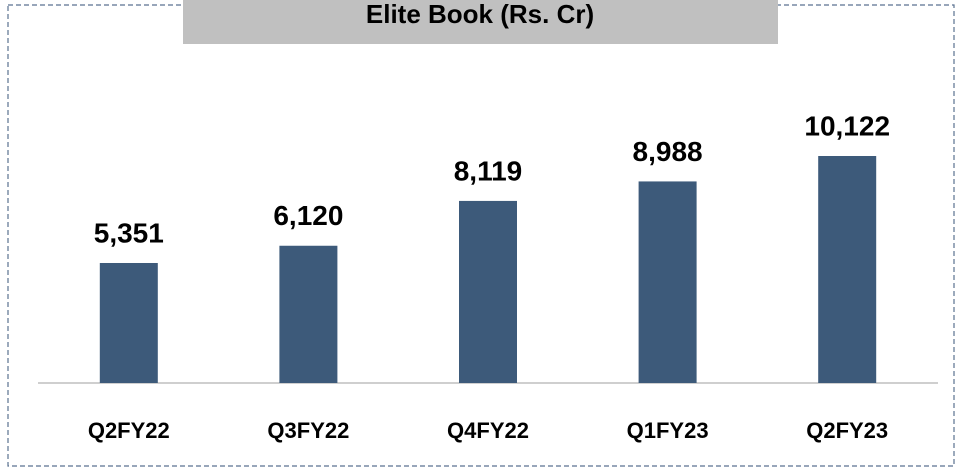 The width and height of the screenshot is (961, 471). Describe the element at coordinates (129, 430) in the screenshot. I see `x-tick-label: Q2FY22` at that location.